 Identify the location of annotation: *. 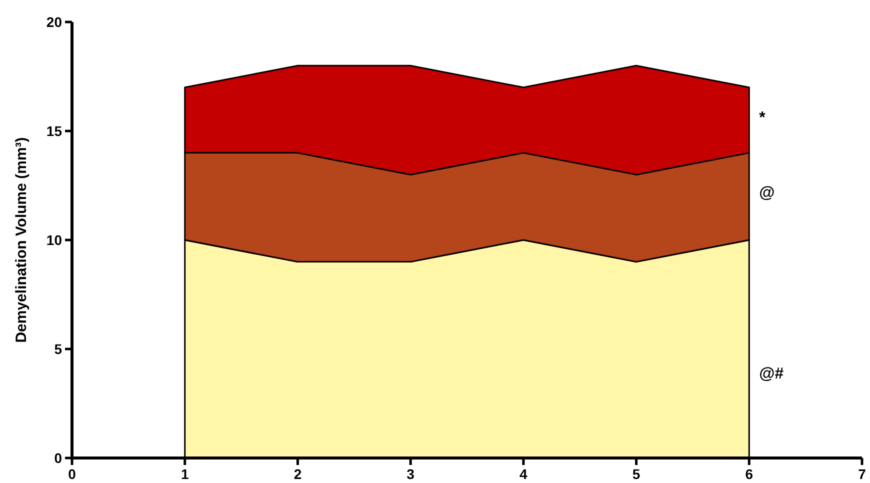
(762, 117).